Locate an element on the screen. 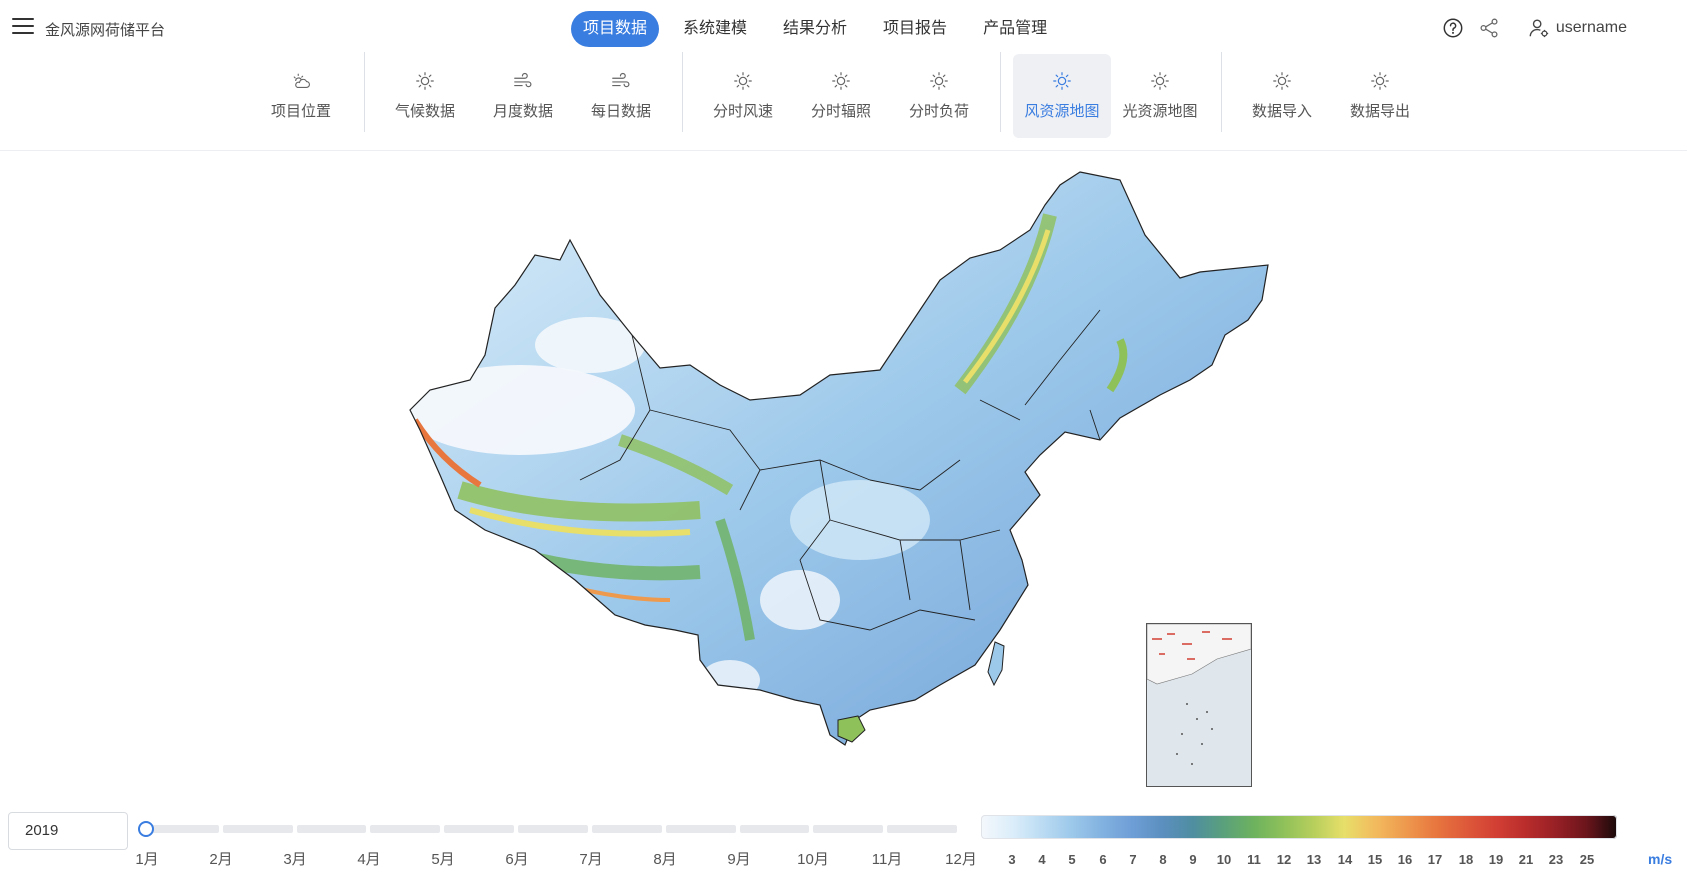  legend-label-17: 17 is located at coordinates (1435, 859).